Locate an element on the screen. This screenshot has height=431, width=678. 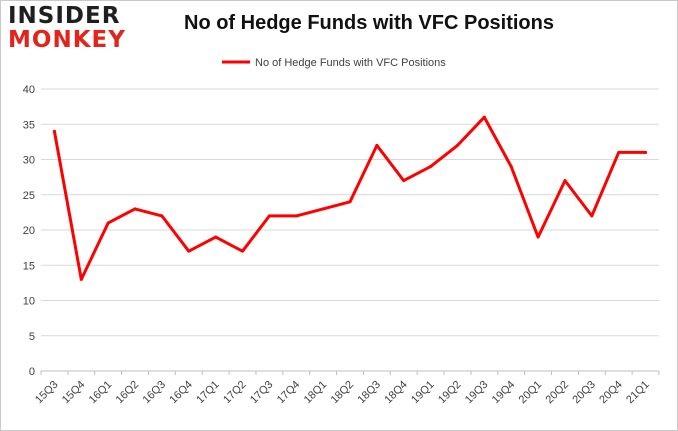
data-point-15Q3 is located at coordinates (54, 131).